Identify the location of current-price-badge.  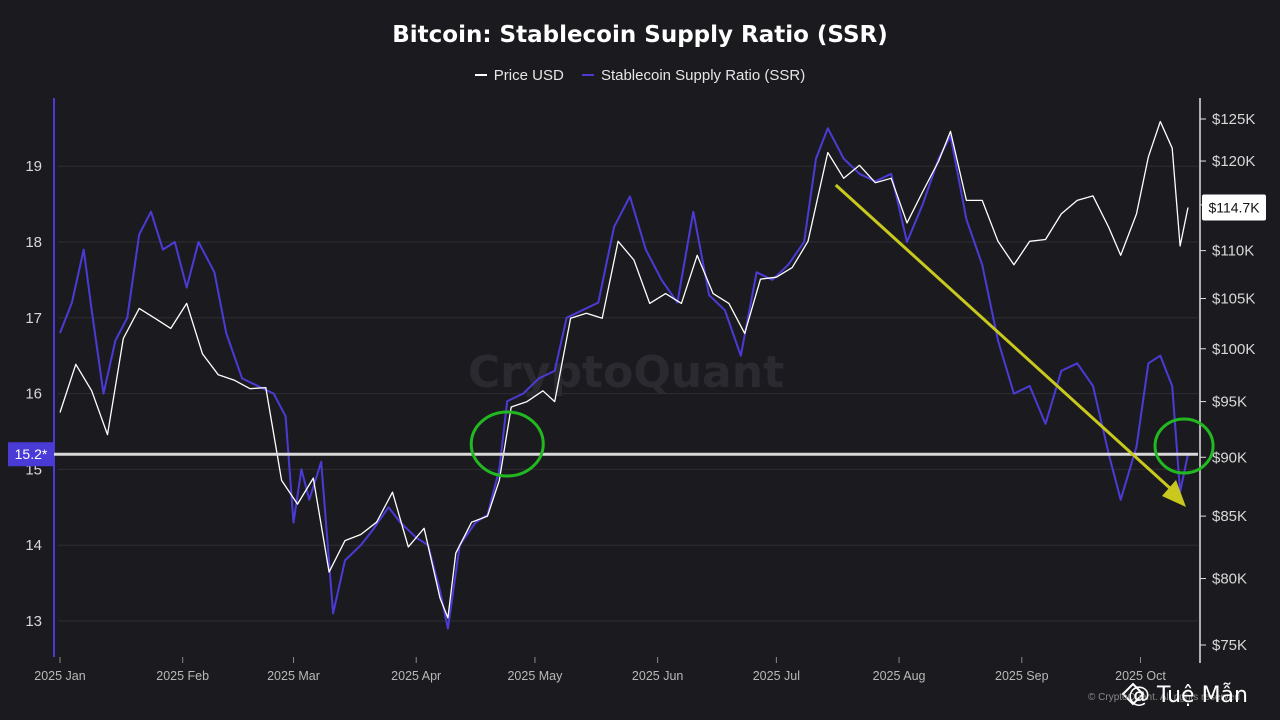
(1234, 207).